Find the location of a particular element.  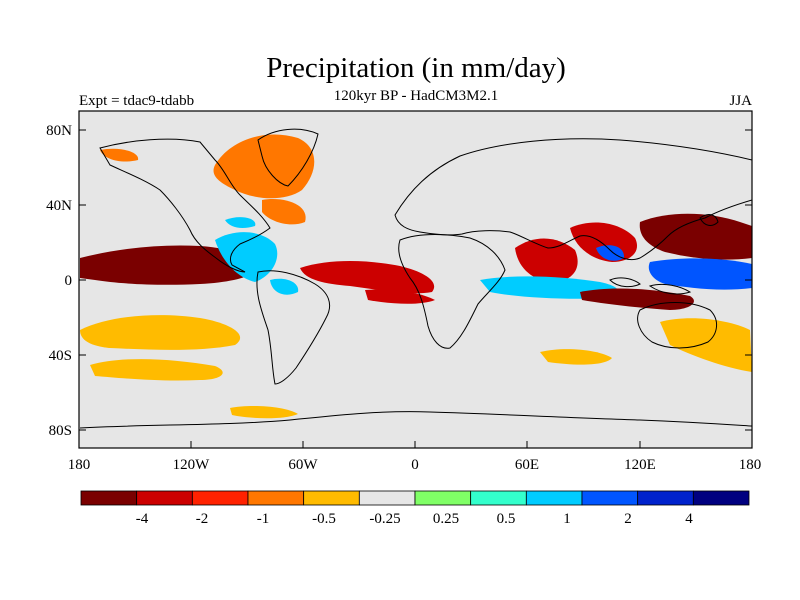

colorbar-boxes is located at coordinates (415, 498).